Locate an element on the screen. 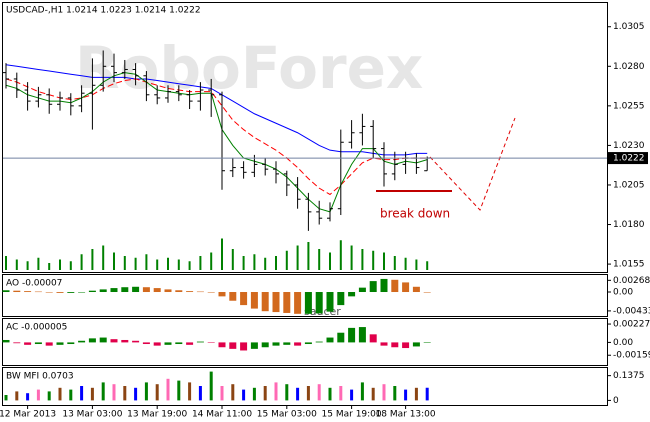  watermark: RoboForex is located at coordinates (249, 68).